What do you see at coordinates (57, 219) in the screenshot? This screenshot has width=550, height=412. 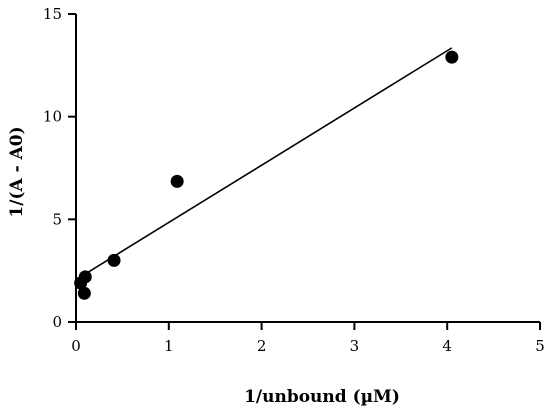 I see `y-tick-label: 5` at bounding box center [57, 219].